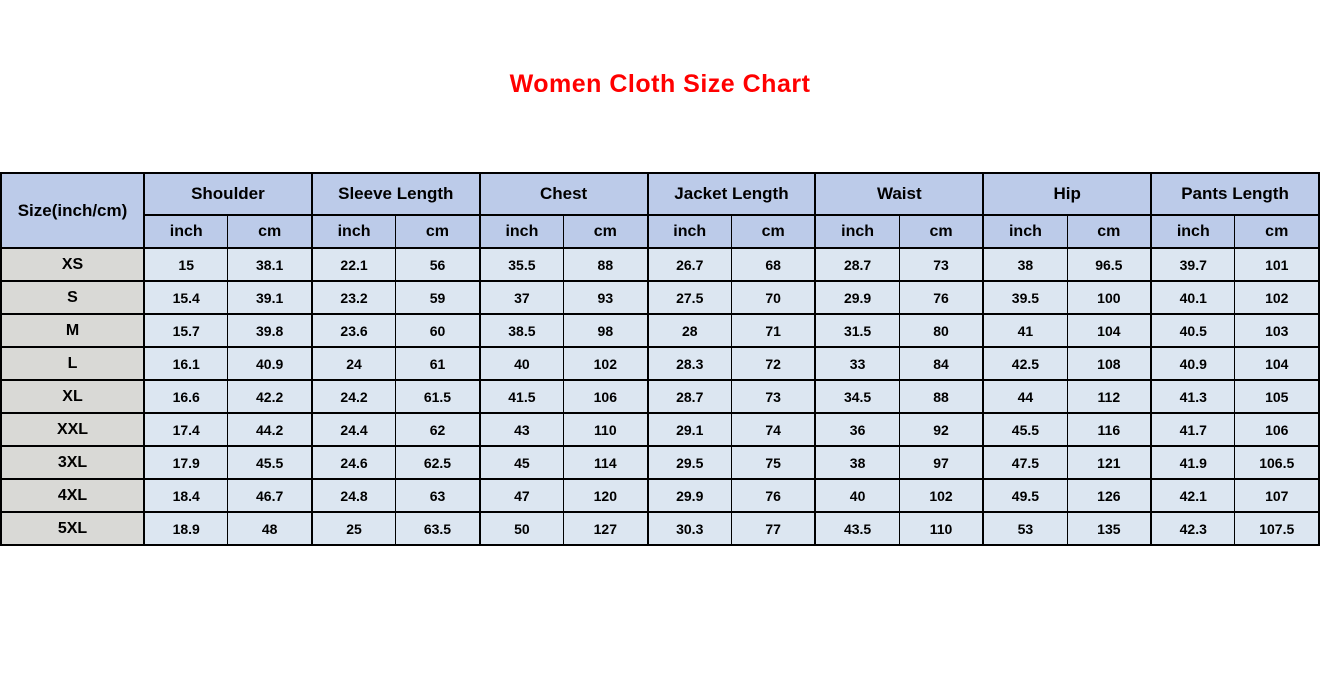  What do you see at coordinates (563, 194) in the screenshot?
I see `group-header-chest: Chest` at bounding box center [563, 194].